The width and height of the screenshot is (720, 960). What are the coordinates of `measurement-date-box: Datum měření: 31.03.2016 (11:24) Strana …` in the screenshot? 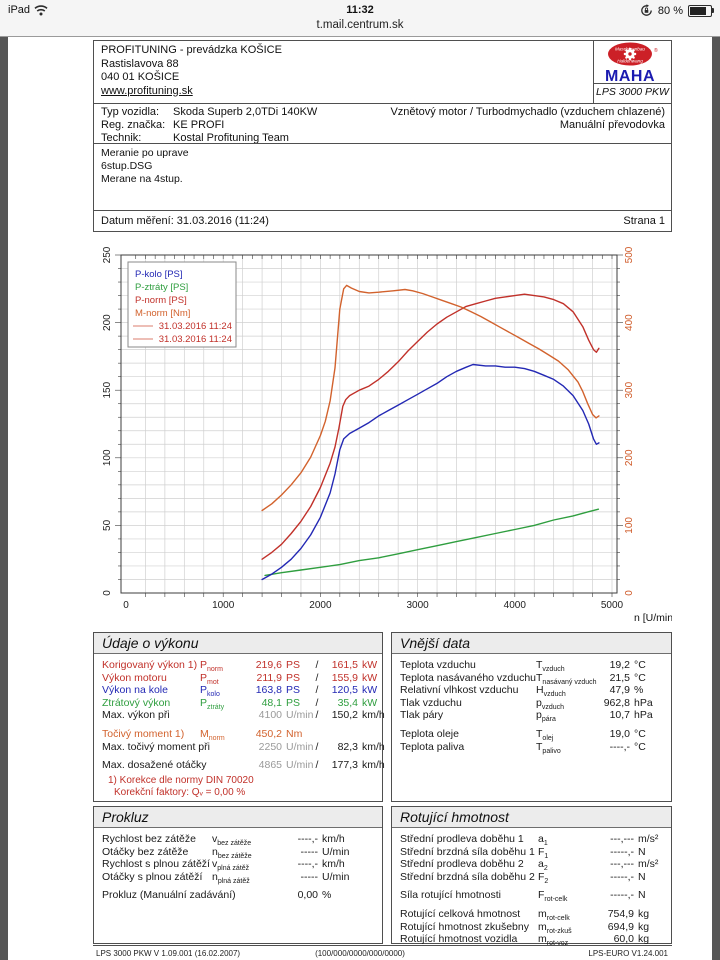 It's located at (382, 221).